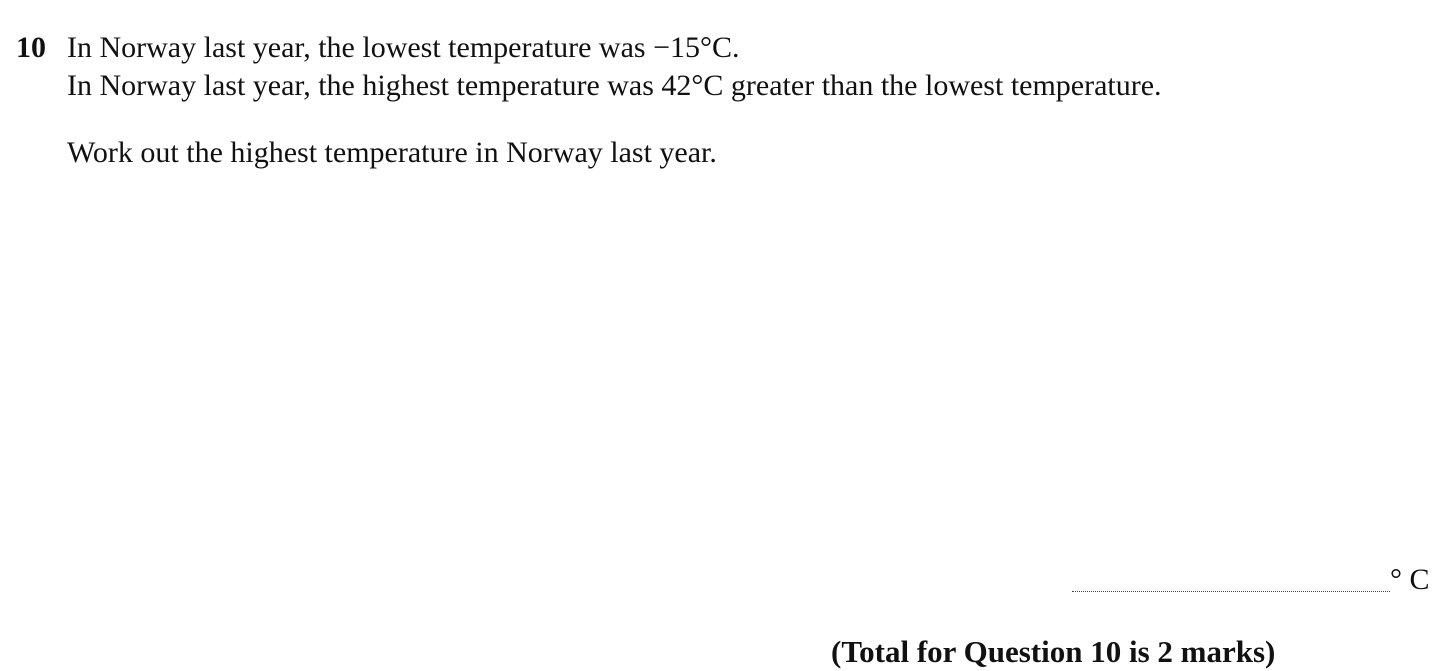 This screenshot has width=1446, height=671. What do you see at coordinates (1254, 580) in the screenshot?
I see `answer-area: ° C` at bounding box center [1254, 580].